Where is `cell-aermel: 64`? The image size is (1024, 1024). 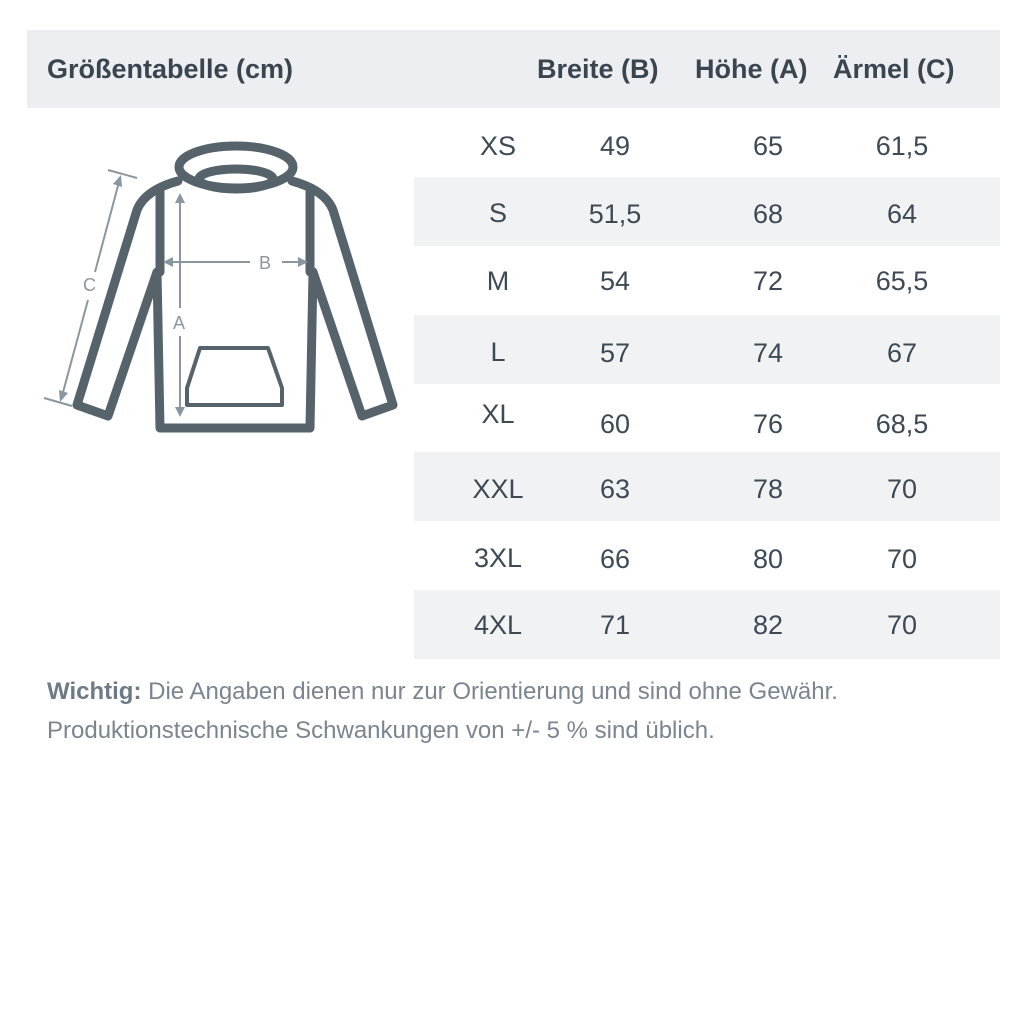 cell-aermel: 64 is located at coordinates (902, 214).